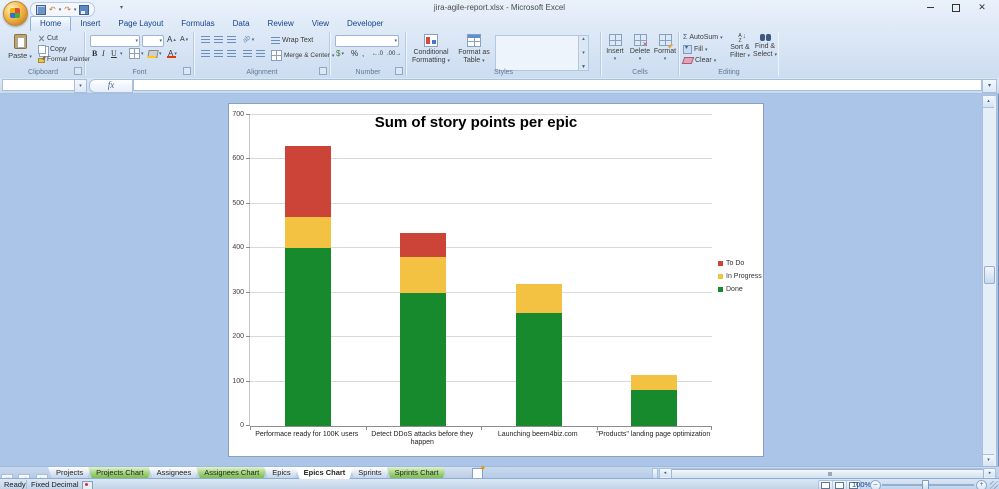 Image resolution: width=999 pixels, height=489 pixels. Describe the element at coordinates (69, 473) in the screenshot. I see `sheet-tab-projects: Projects` at that location.